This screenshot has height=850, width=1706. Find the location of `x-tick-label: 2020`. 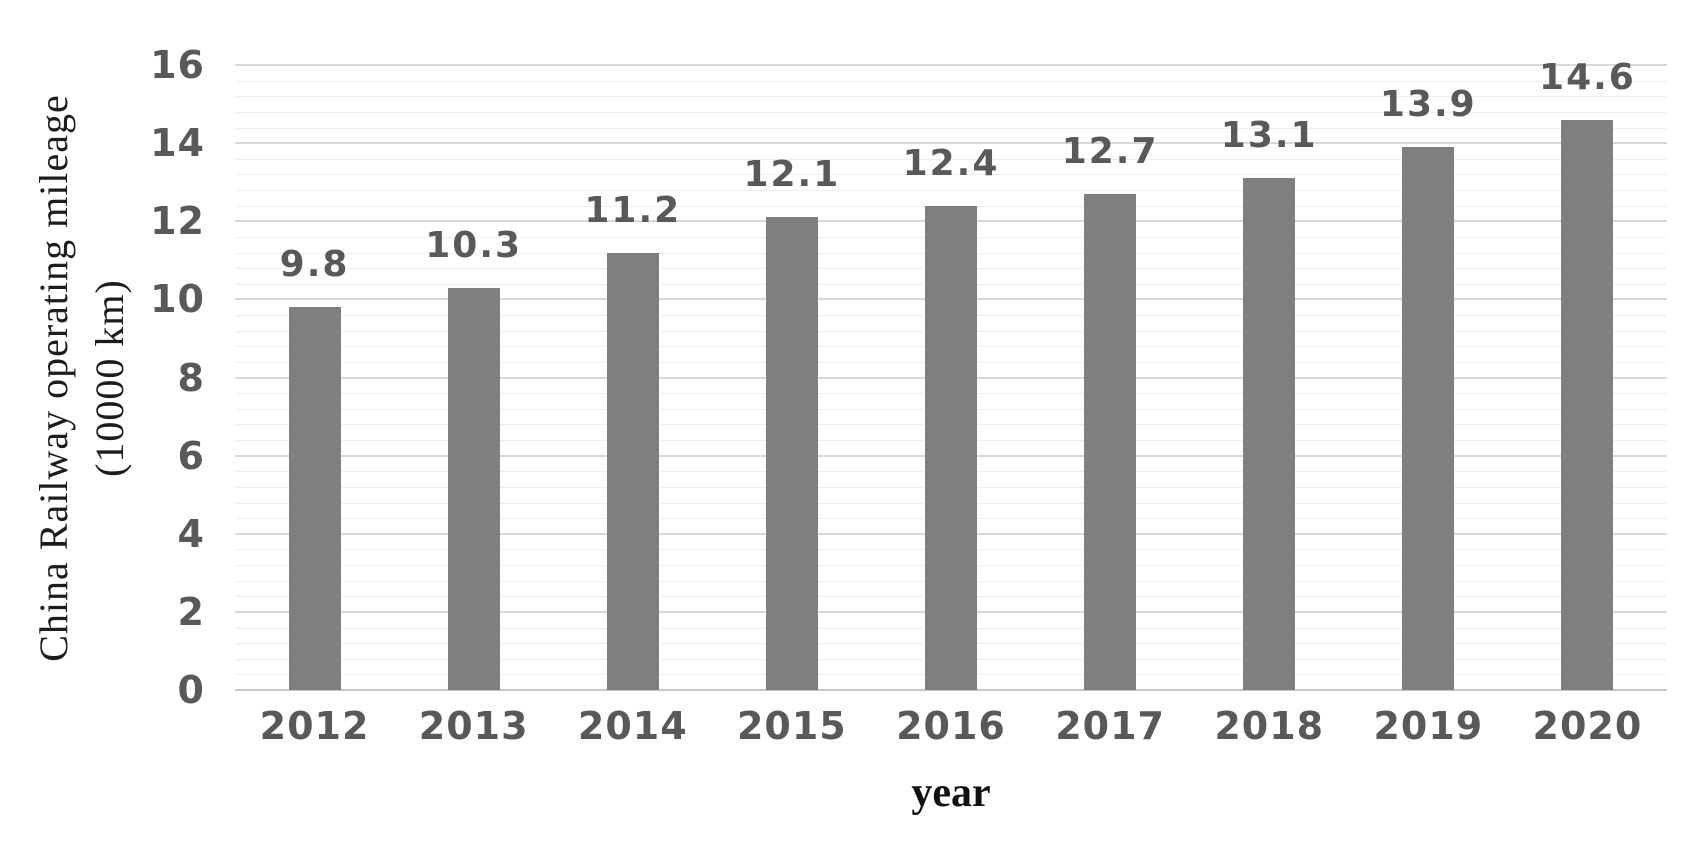

x-tick-label: 2020 is located at coordinates (1587, 726).